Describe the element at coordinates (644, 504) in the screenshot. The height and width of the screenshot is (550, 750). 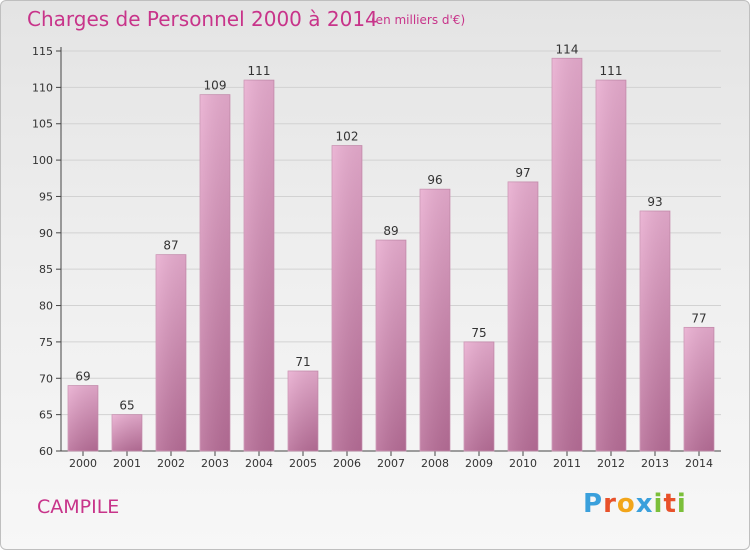
I see `logo-letter: x` at that location.